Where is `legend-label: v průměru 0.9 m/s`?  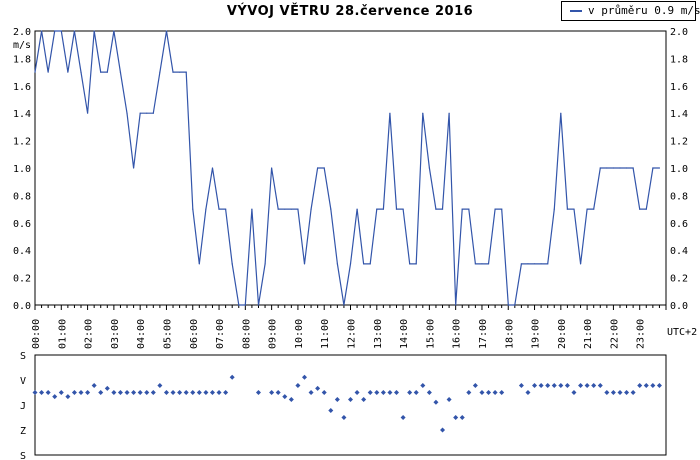
legend-label: v průměru 0.9 m/s is located at coordinates (644, 10).